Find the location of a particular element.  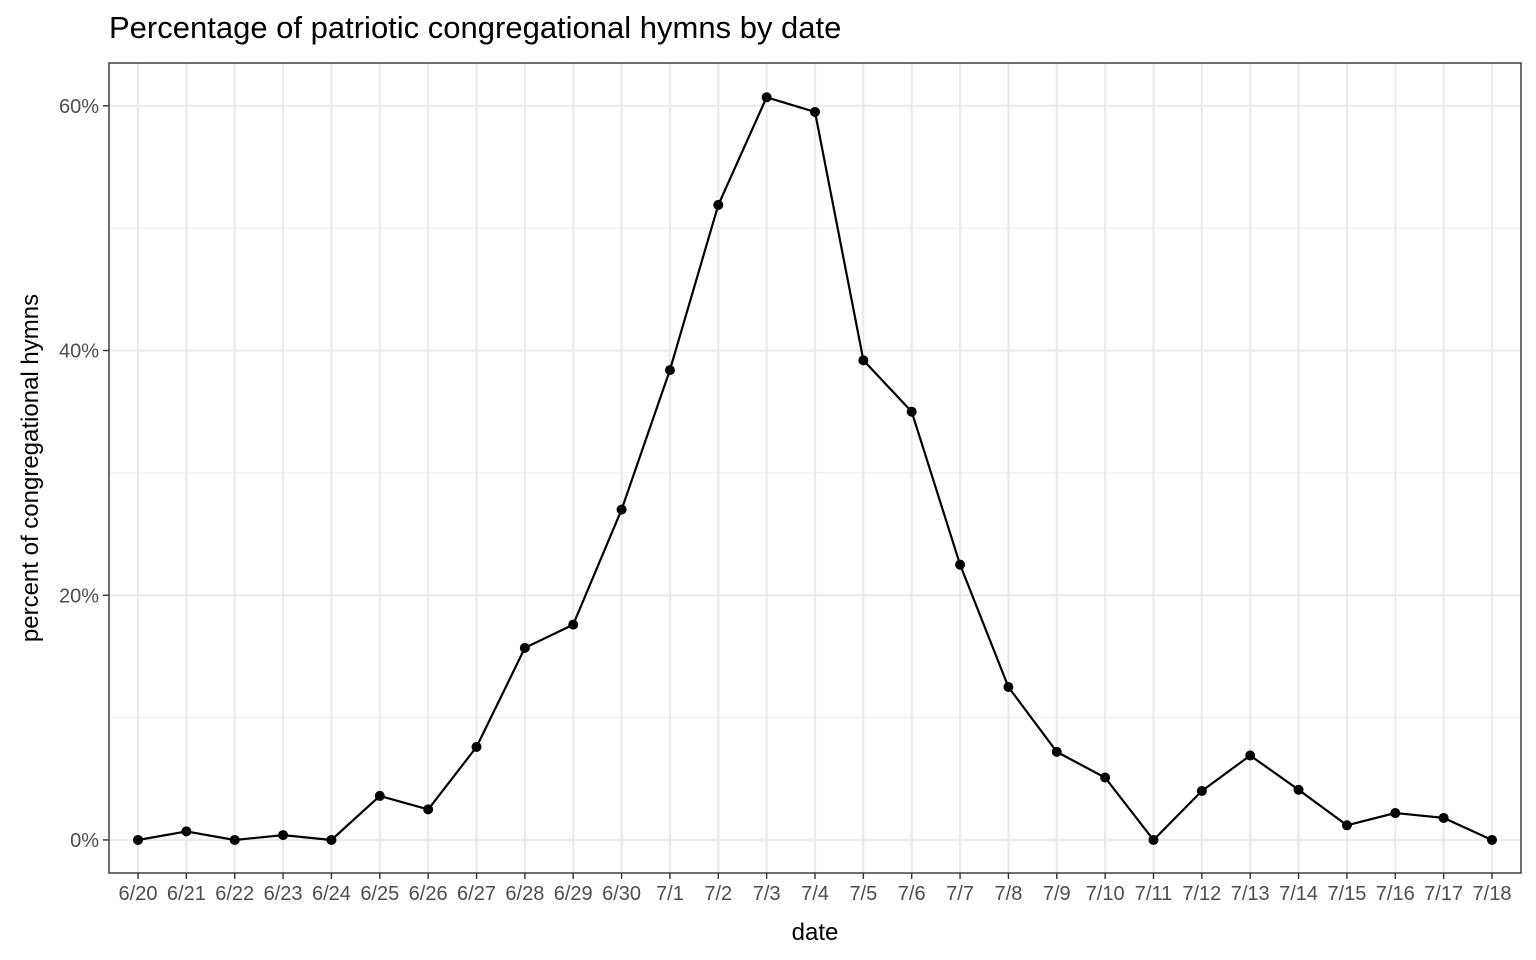

x-tick-label: 7/12 is located at coordinates (1201, 894).